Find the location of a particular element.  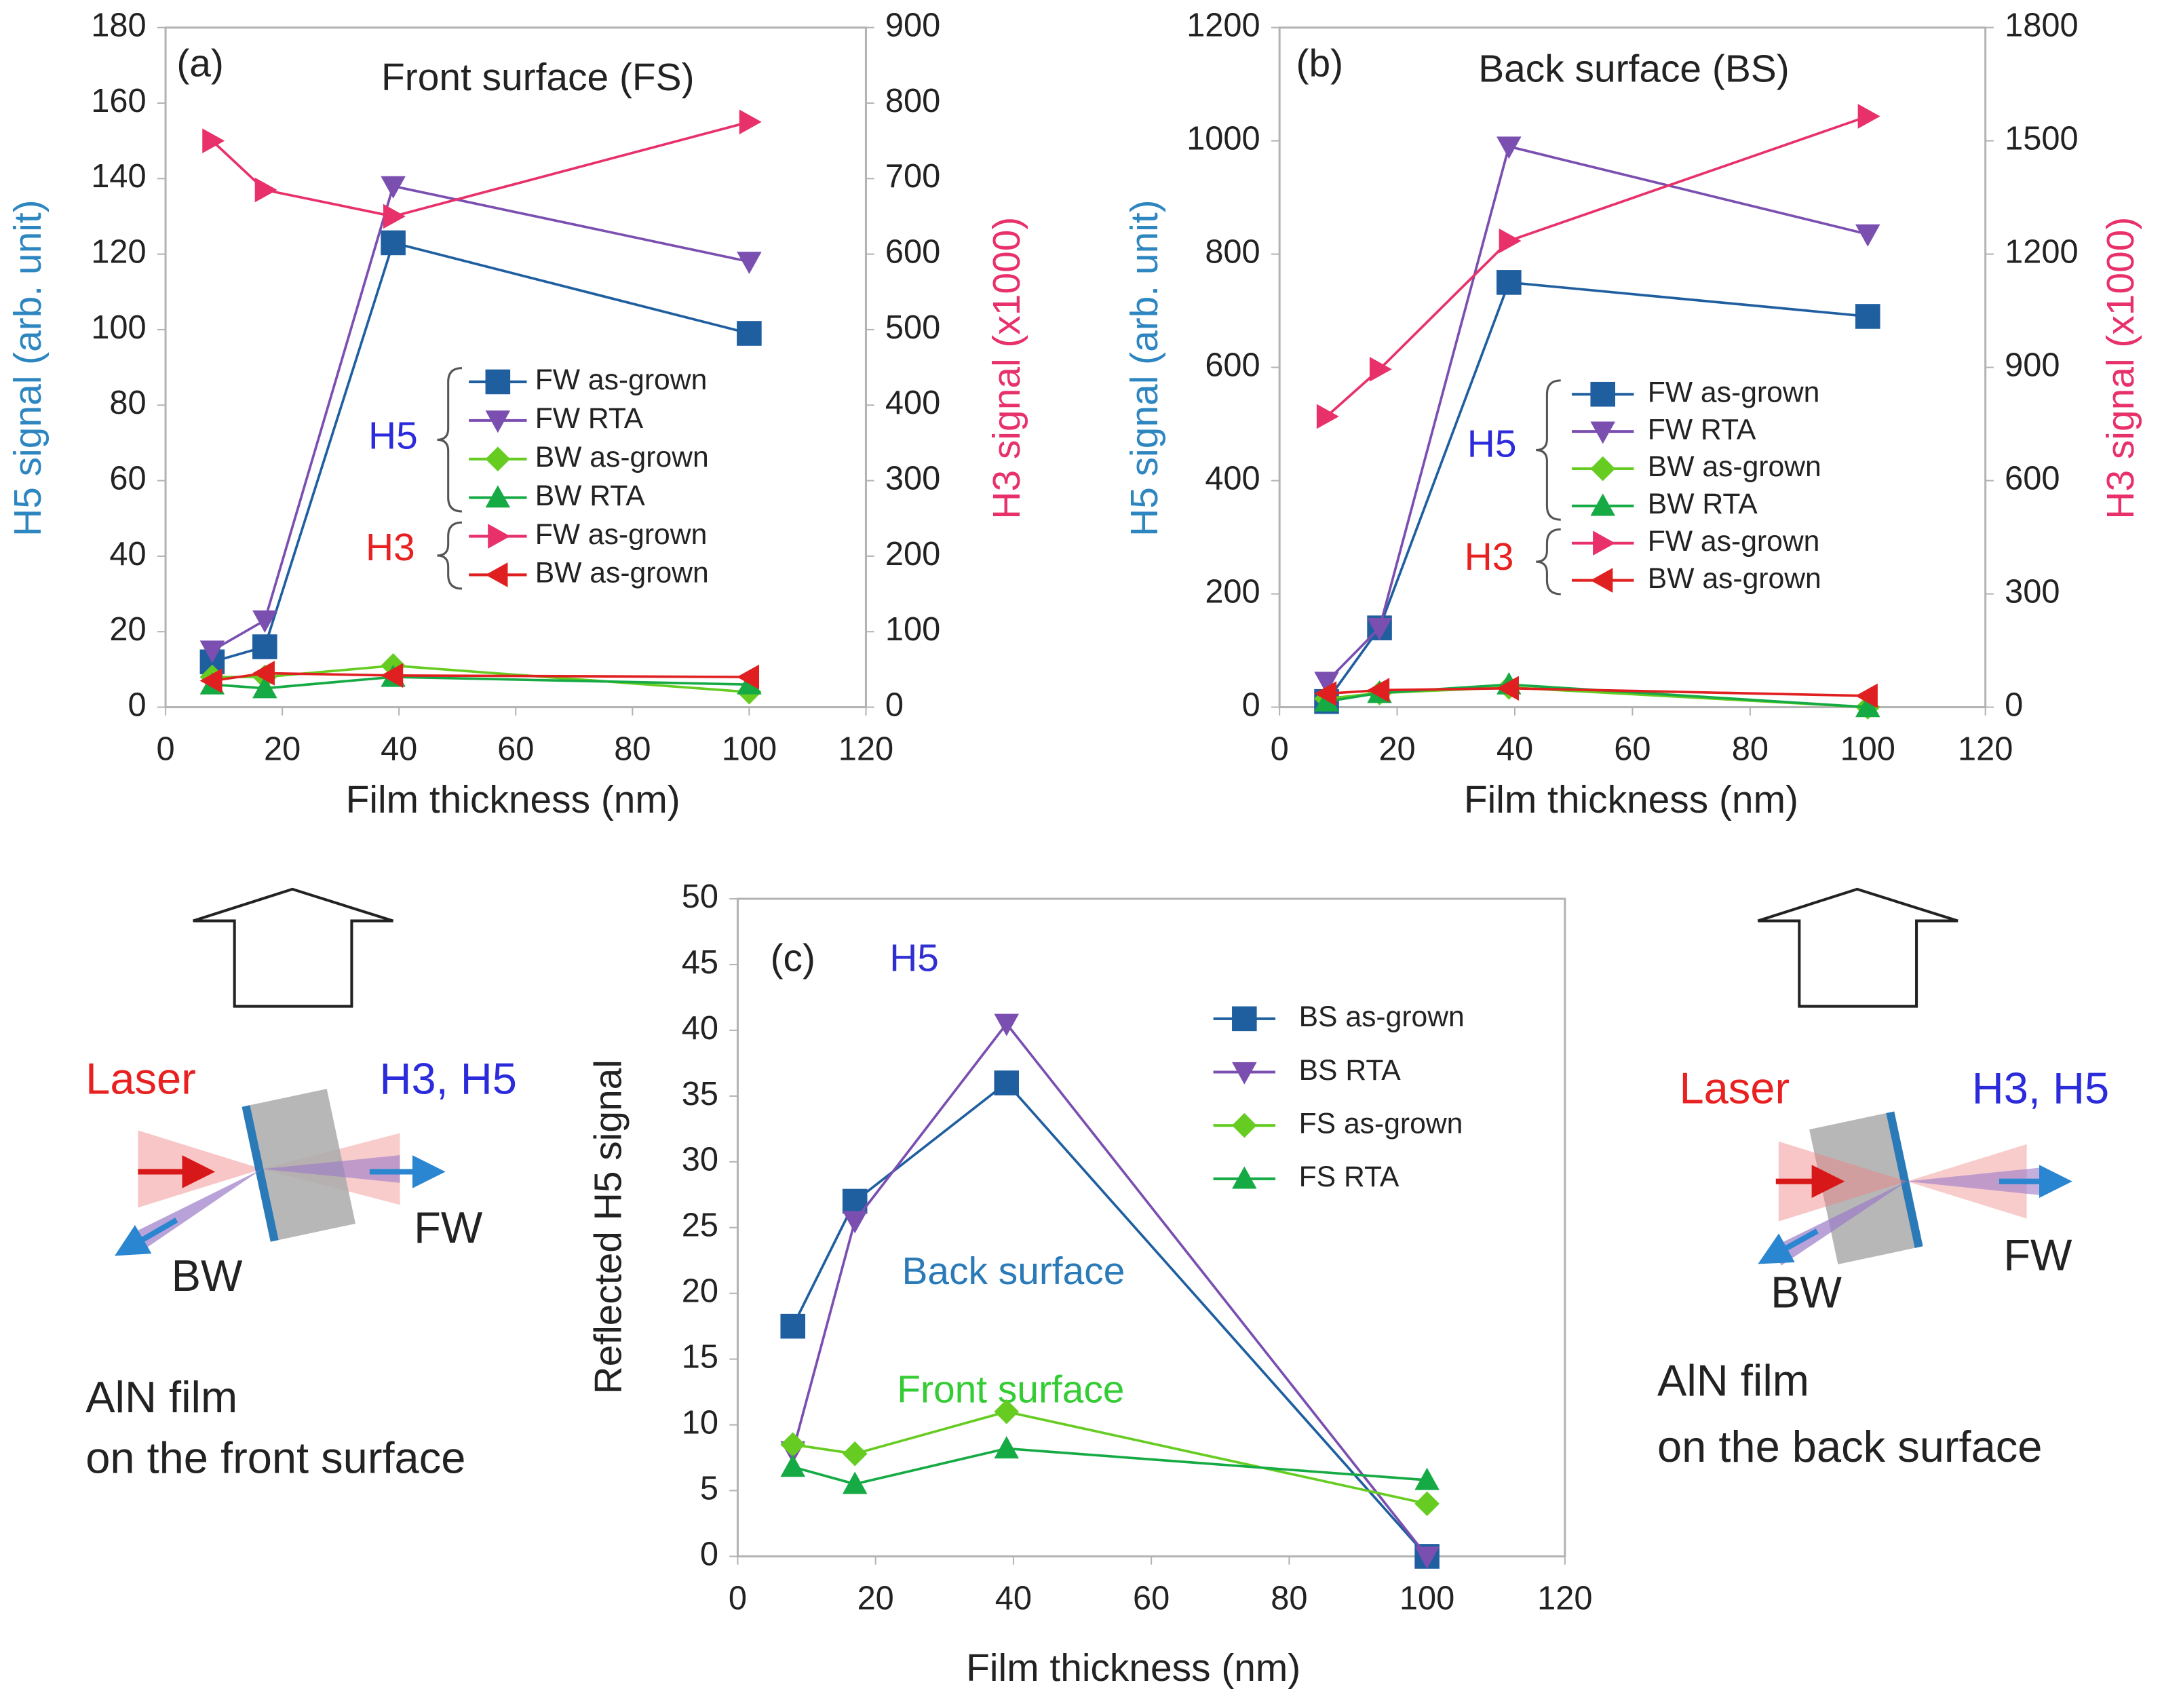

y-tick-label: 160 is located at coordinates (118, 101).